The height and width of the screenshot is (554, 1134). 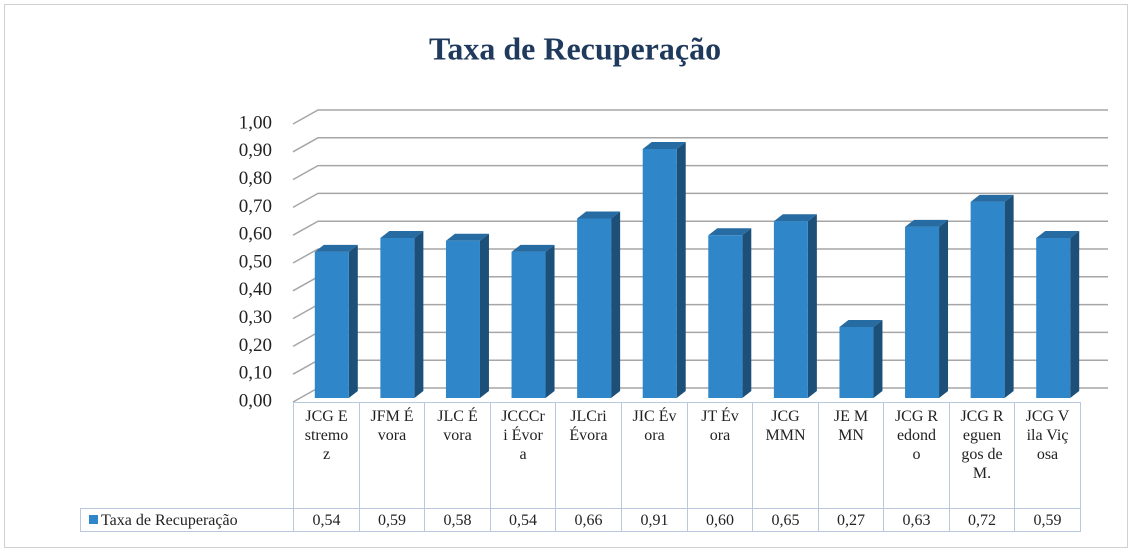 I want to click on x-tick-label: JE MMN, so click(x=851, y=455).